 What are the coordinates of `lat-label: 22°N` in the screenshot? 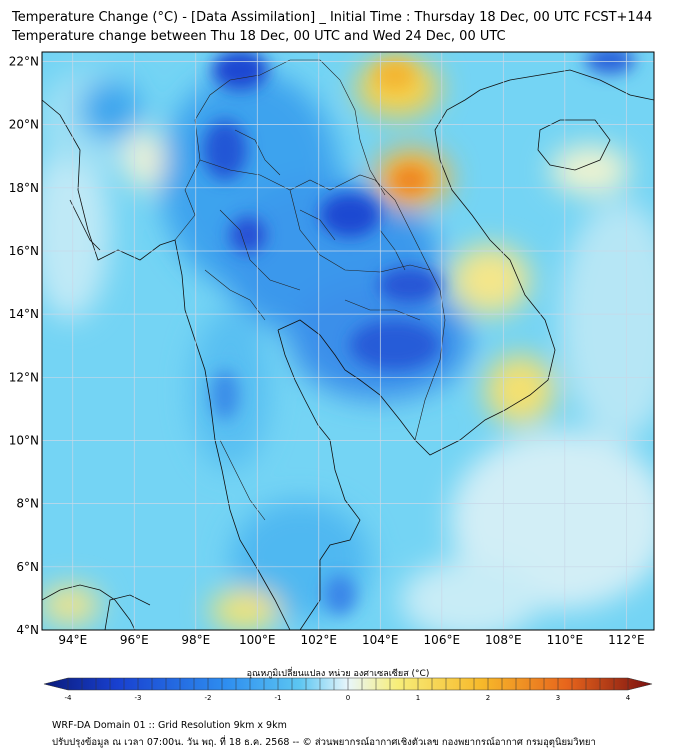 It's located at (24, 61).